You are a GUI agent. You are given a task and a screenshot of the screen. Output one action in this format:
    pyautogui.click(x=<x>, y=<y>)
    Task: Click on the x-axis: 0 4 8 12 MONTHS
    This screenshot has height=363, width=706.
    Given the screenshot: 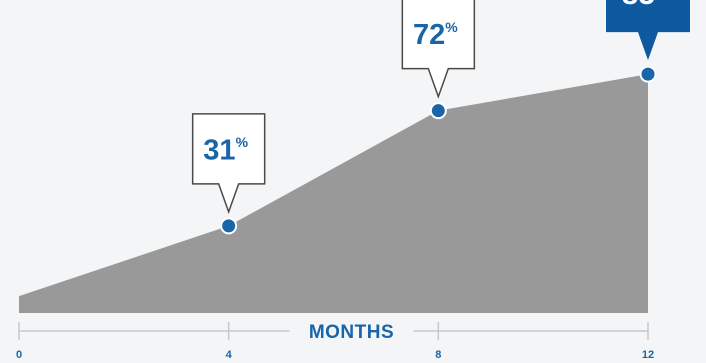 What is the action you would take?
    pyautogui.click(x=335, y=341)
    